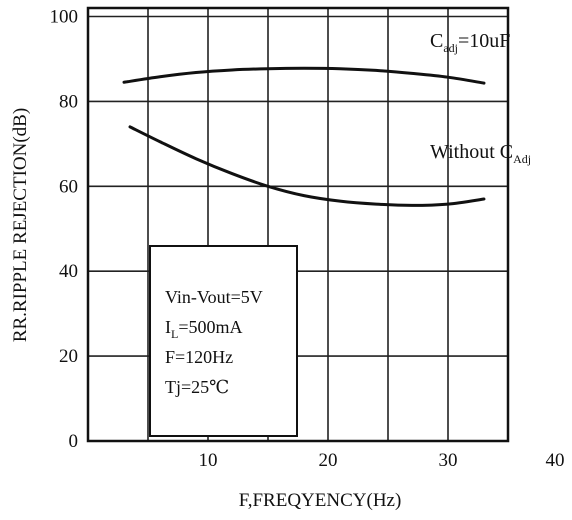 Image resolution: width=572 pixels, height=520 pixels. I want to click on condition-line: Tj=25℃, so click(197, 387).